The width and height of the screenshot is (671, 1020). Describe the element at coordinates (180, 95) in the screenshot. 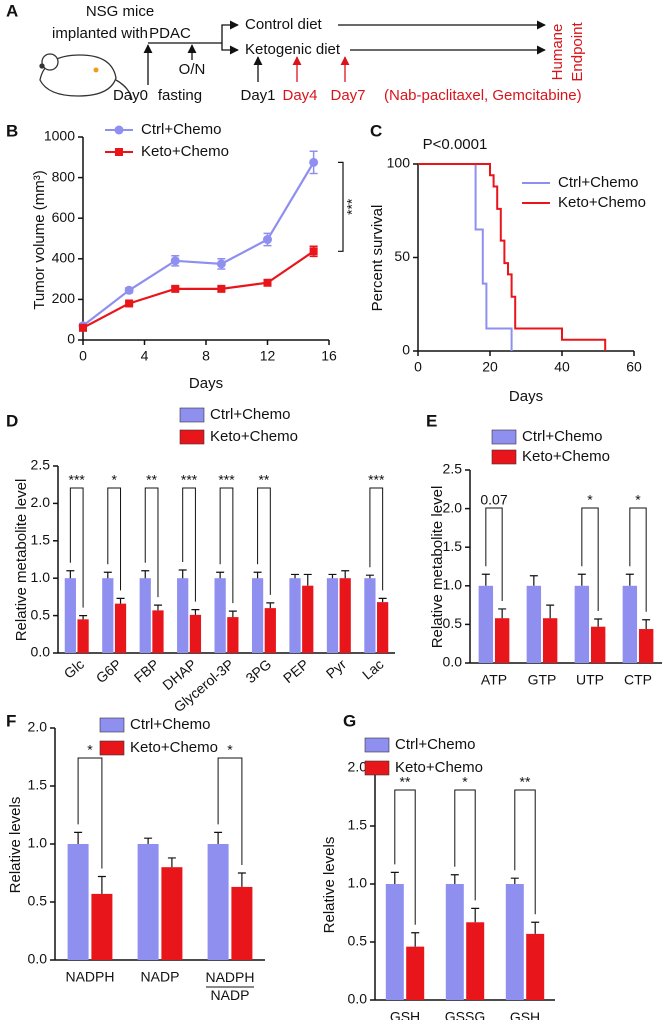

I see `fasting-text: fasting` at that location.